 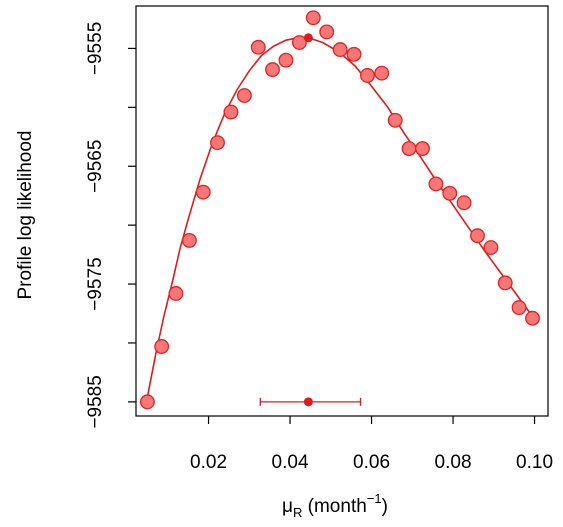 I want to click on x-tick-label-1: 0.04, so click(x=290, y=462).